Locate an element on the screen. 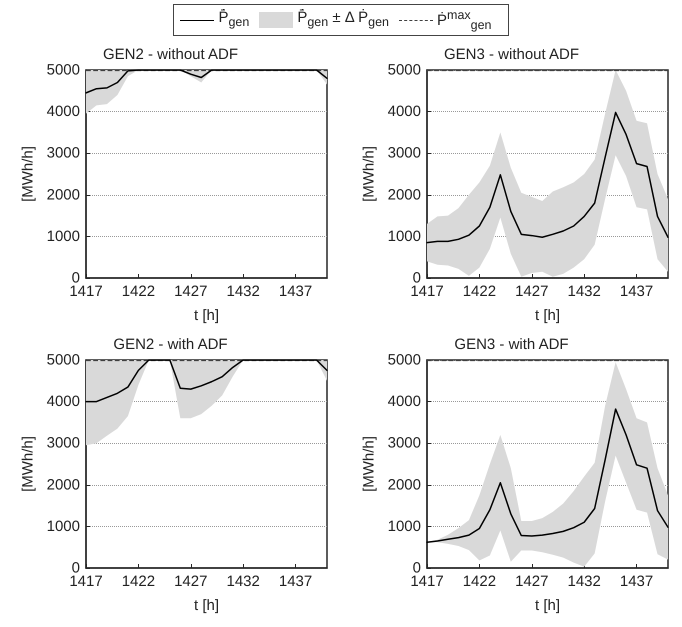 This screenshot has width=682, height=627. chart-title: GEN3 - with ADF is located at coordinates (511, 344).